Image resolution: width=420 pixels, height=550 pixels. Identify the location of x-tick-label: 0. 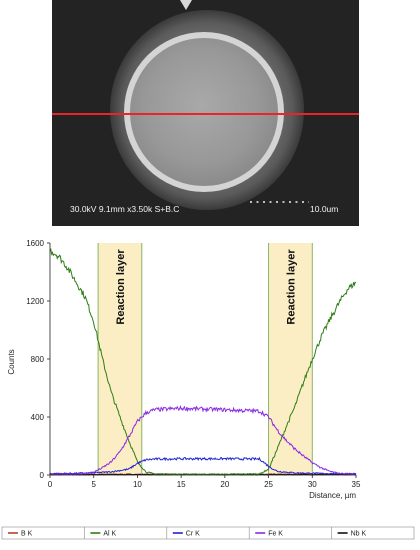
(50, 484).